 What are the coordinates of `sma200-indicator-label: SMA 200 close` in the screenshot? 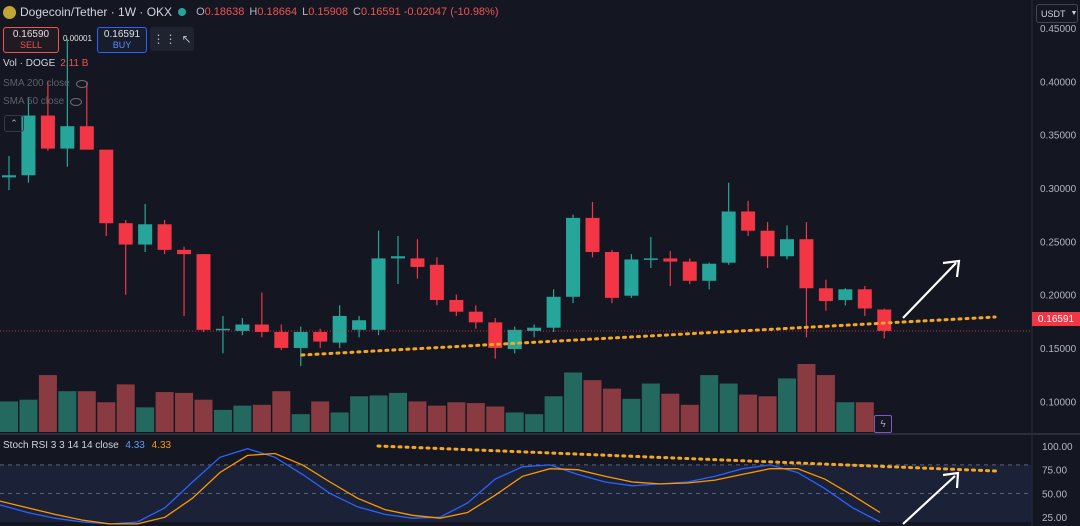 It's located at (45, 83).